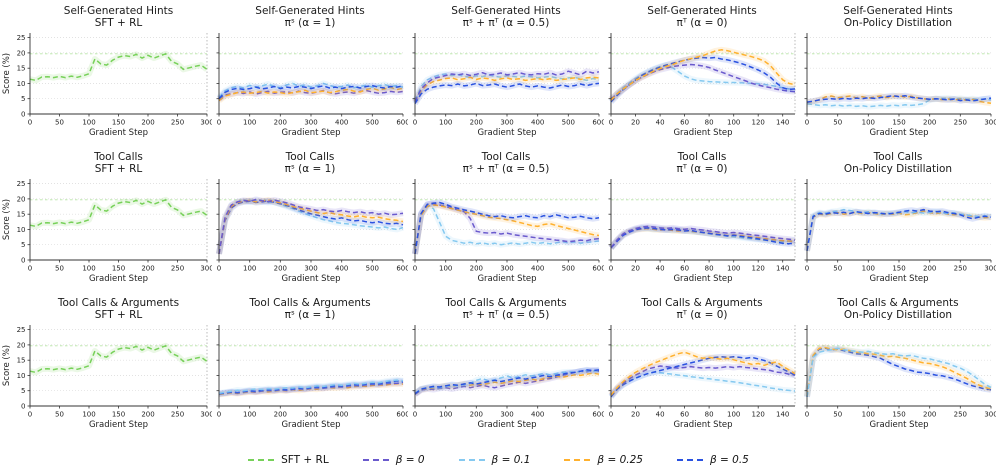 The image size is (997, 475). What do you see at coordinates (660, 268) in the screenshot?
I see `svg-text: 40` at bounding box center [660, 268].